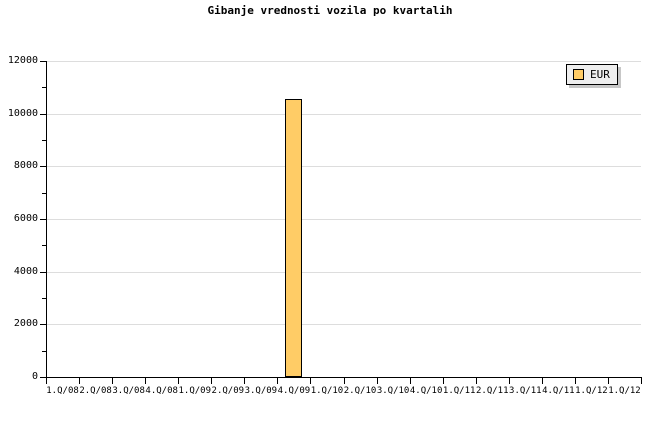 Image resolution: width=660 pixels, height=440 pixels. Describe the element at coordinates (426, 391) in the screenshot. I see `x-tick-label: 4.Q/10` at that location.